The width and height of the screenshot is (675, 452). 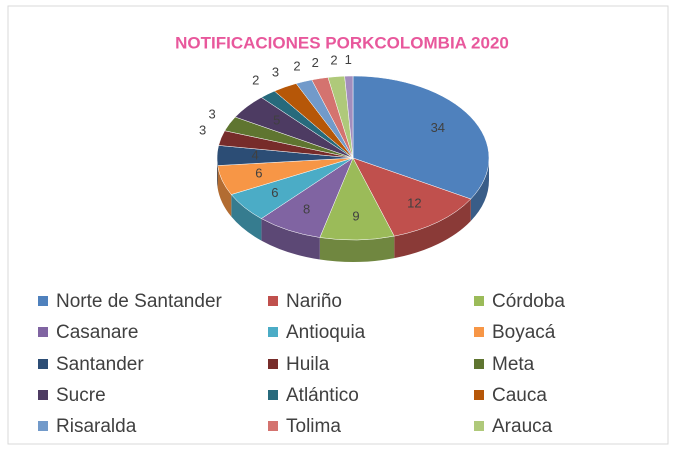 What do you see at coordinates (326, 332) in the screenshot?
I see `legend-label: Antioquia` at bounding box center [326, 332].